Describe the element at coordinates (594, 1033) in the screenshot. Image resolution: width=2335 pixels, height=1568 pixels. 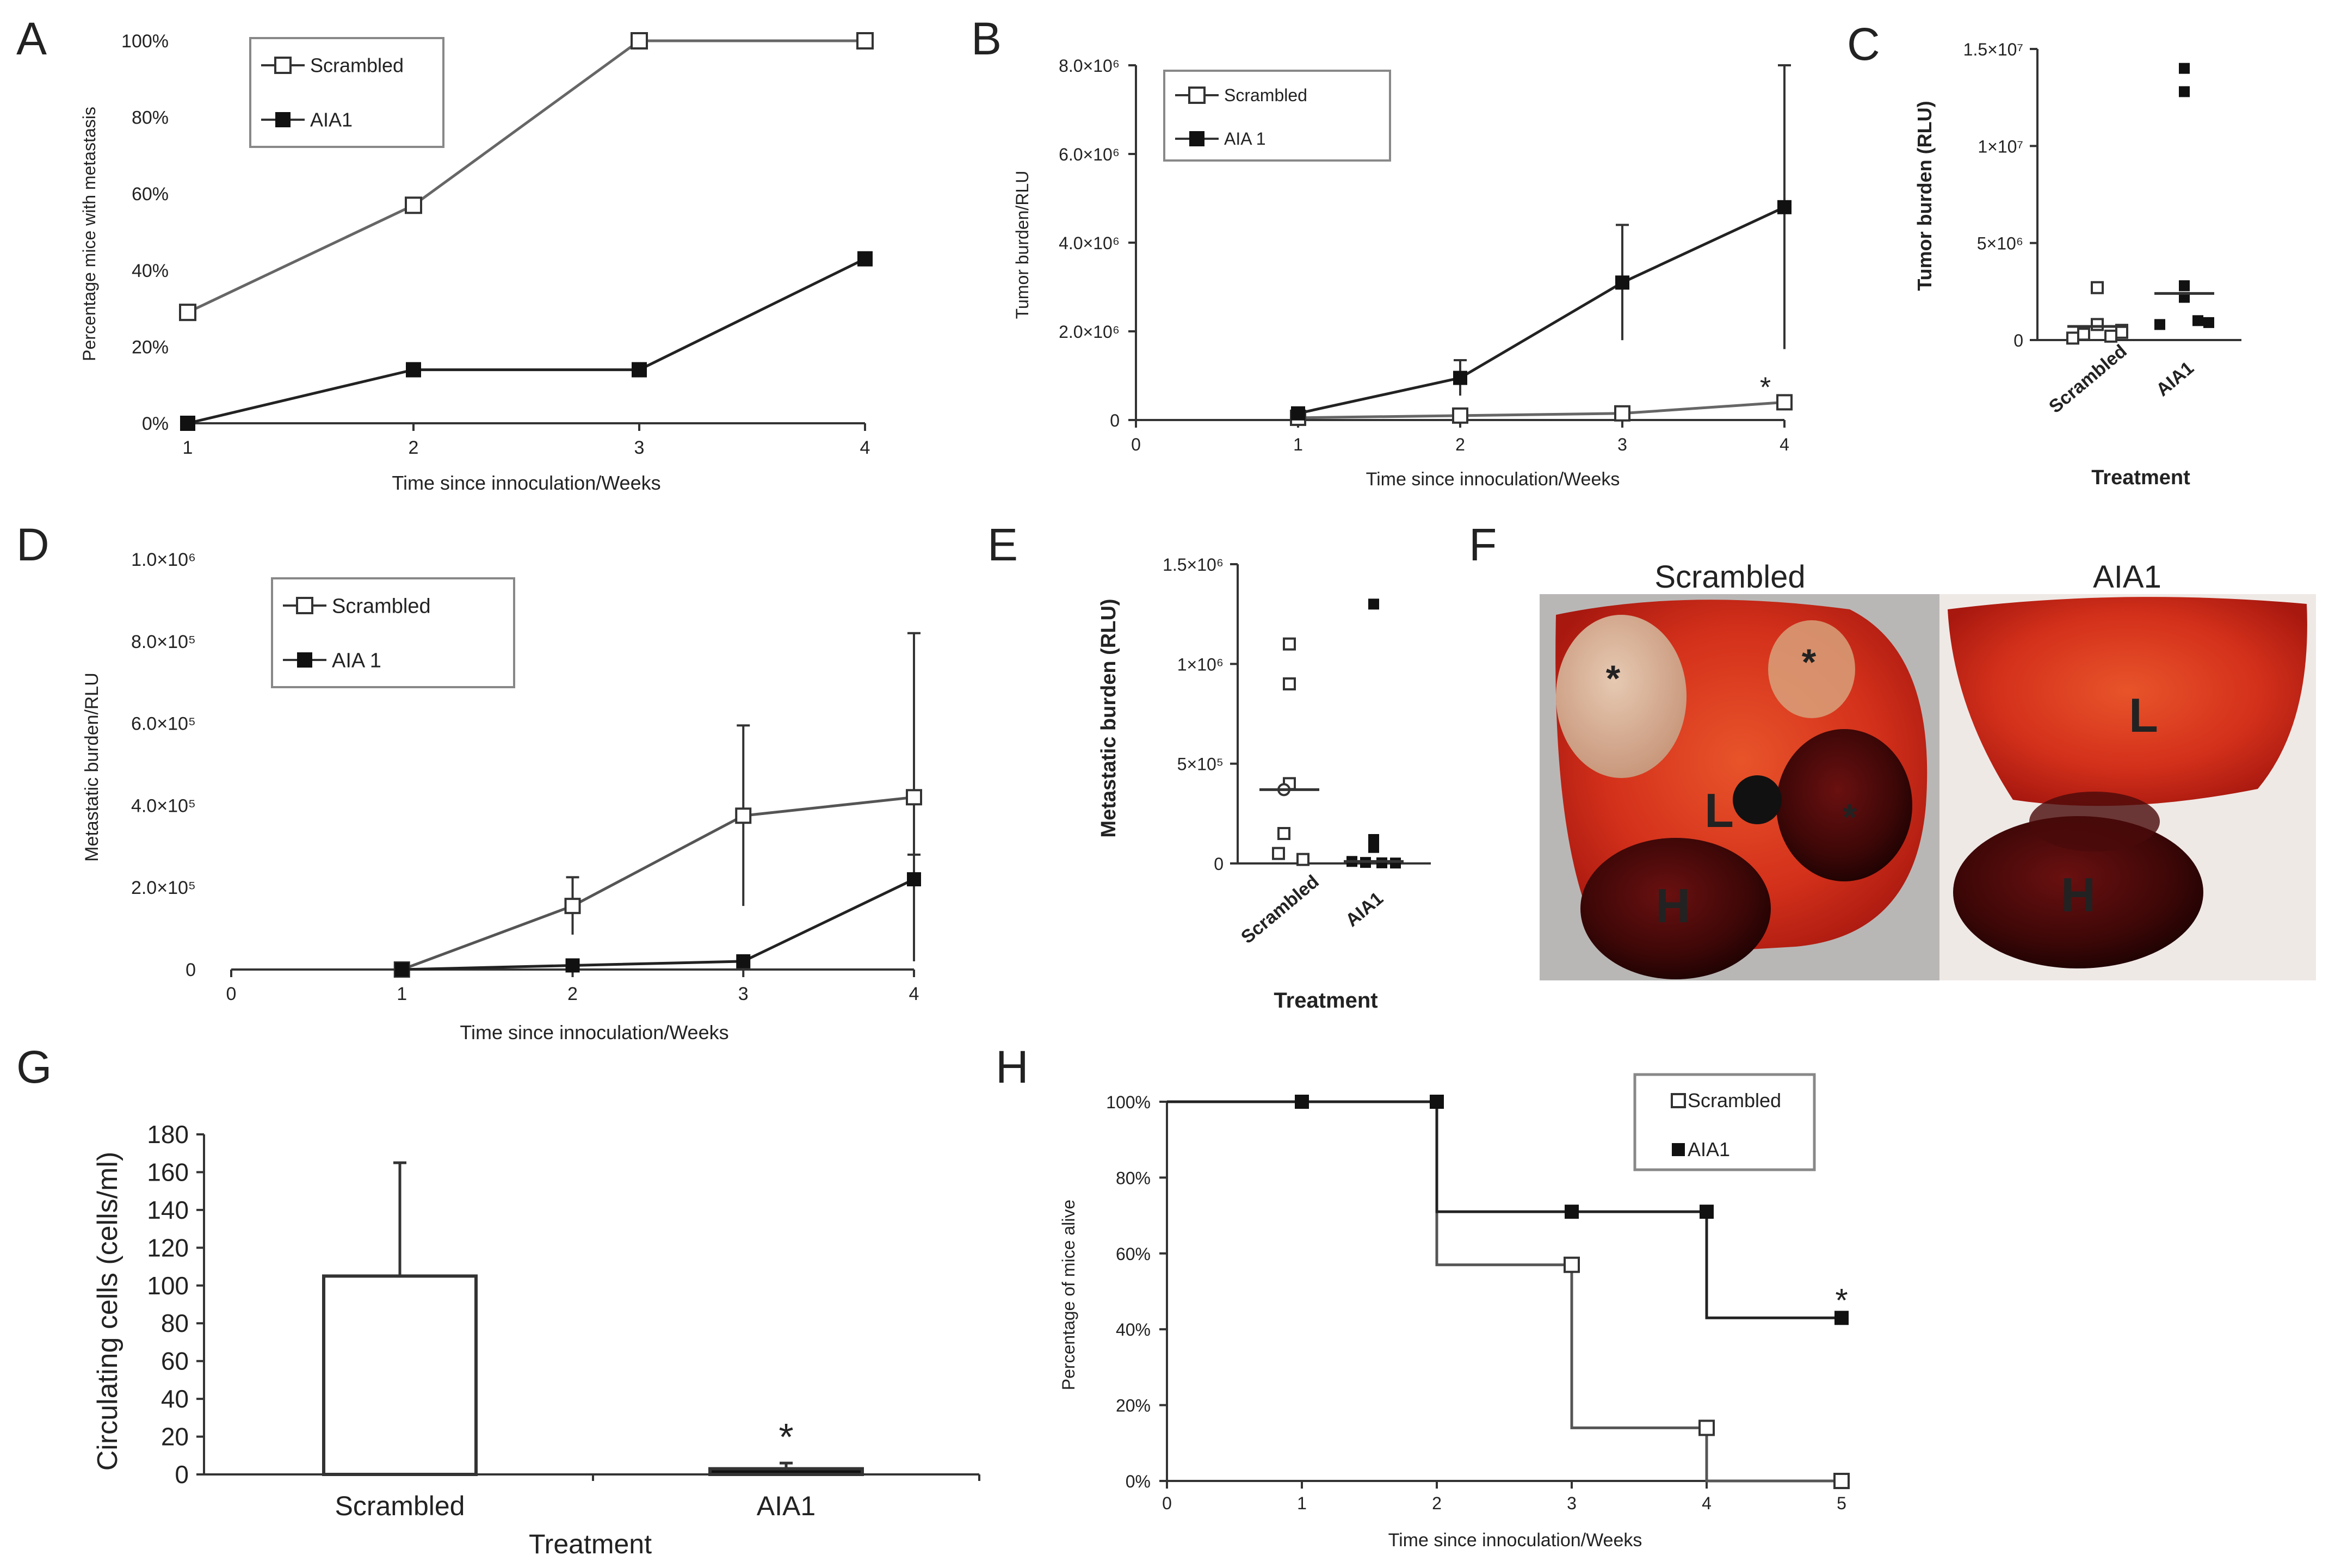
I see `D-x-axis-label: Time since innoculation/Weeks` at that location.